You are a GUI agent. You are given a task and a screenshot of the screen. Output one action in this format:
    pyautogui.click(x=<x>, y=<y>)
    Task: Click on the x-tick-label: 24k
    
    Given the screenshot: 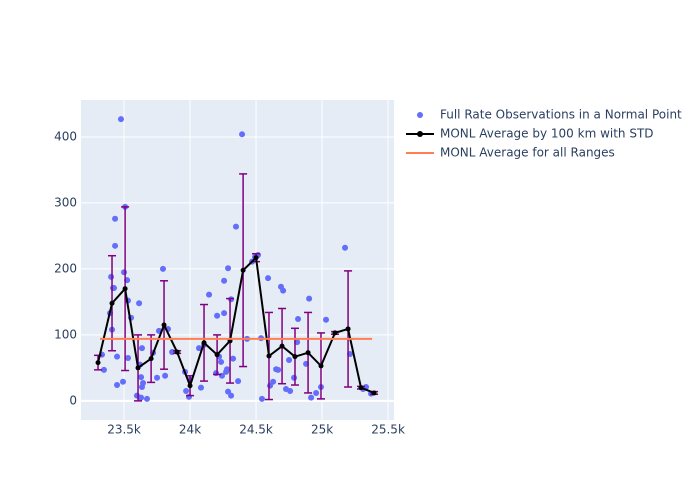 What is the action you would take?
    pyautogui.click(x=190, y=430)
    